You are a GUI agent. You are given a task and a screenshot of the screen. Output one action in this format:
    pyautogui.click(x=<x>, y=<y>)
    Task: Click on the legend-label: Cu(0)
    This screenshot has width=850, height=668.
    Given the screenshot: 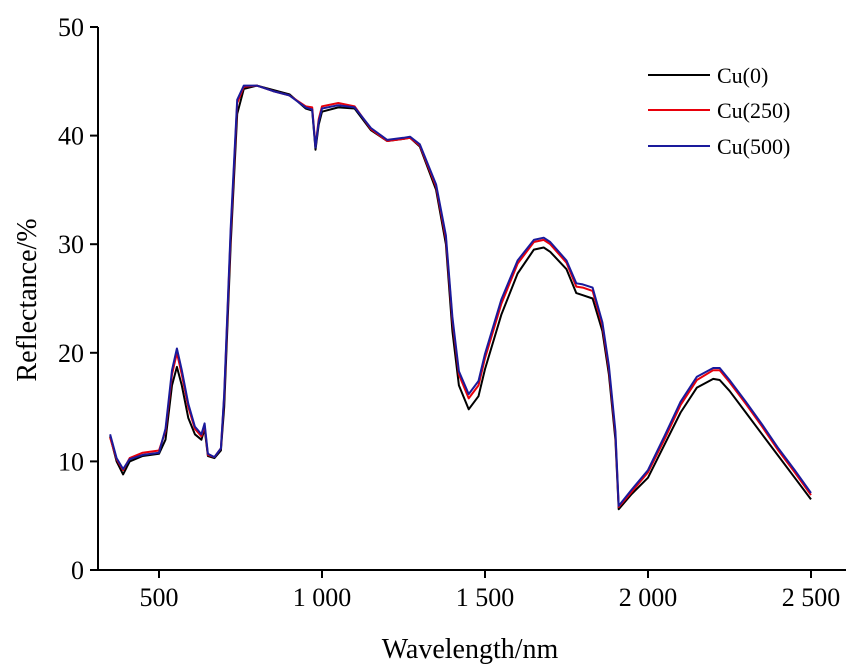 What is the action you would take?
    pyautogui.click(x=742, y=75)
    